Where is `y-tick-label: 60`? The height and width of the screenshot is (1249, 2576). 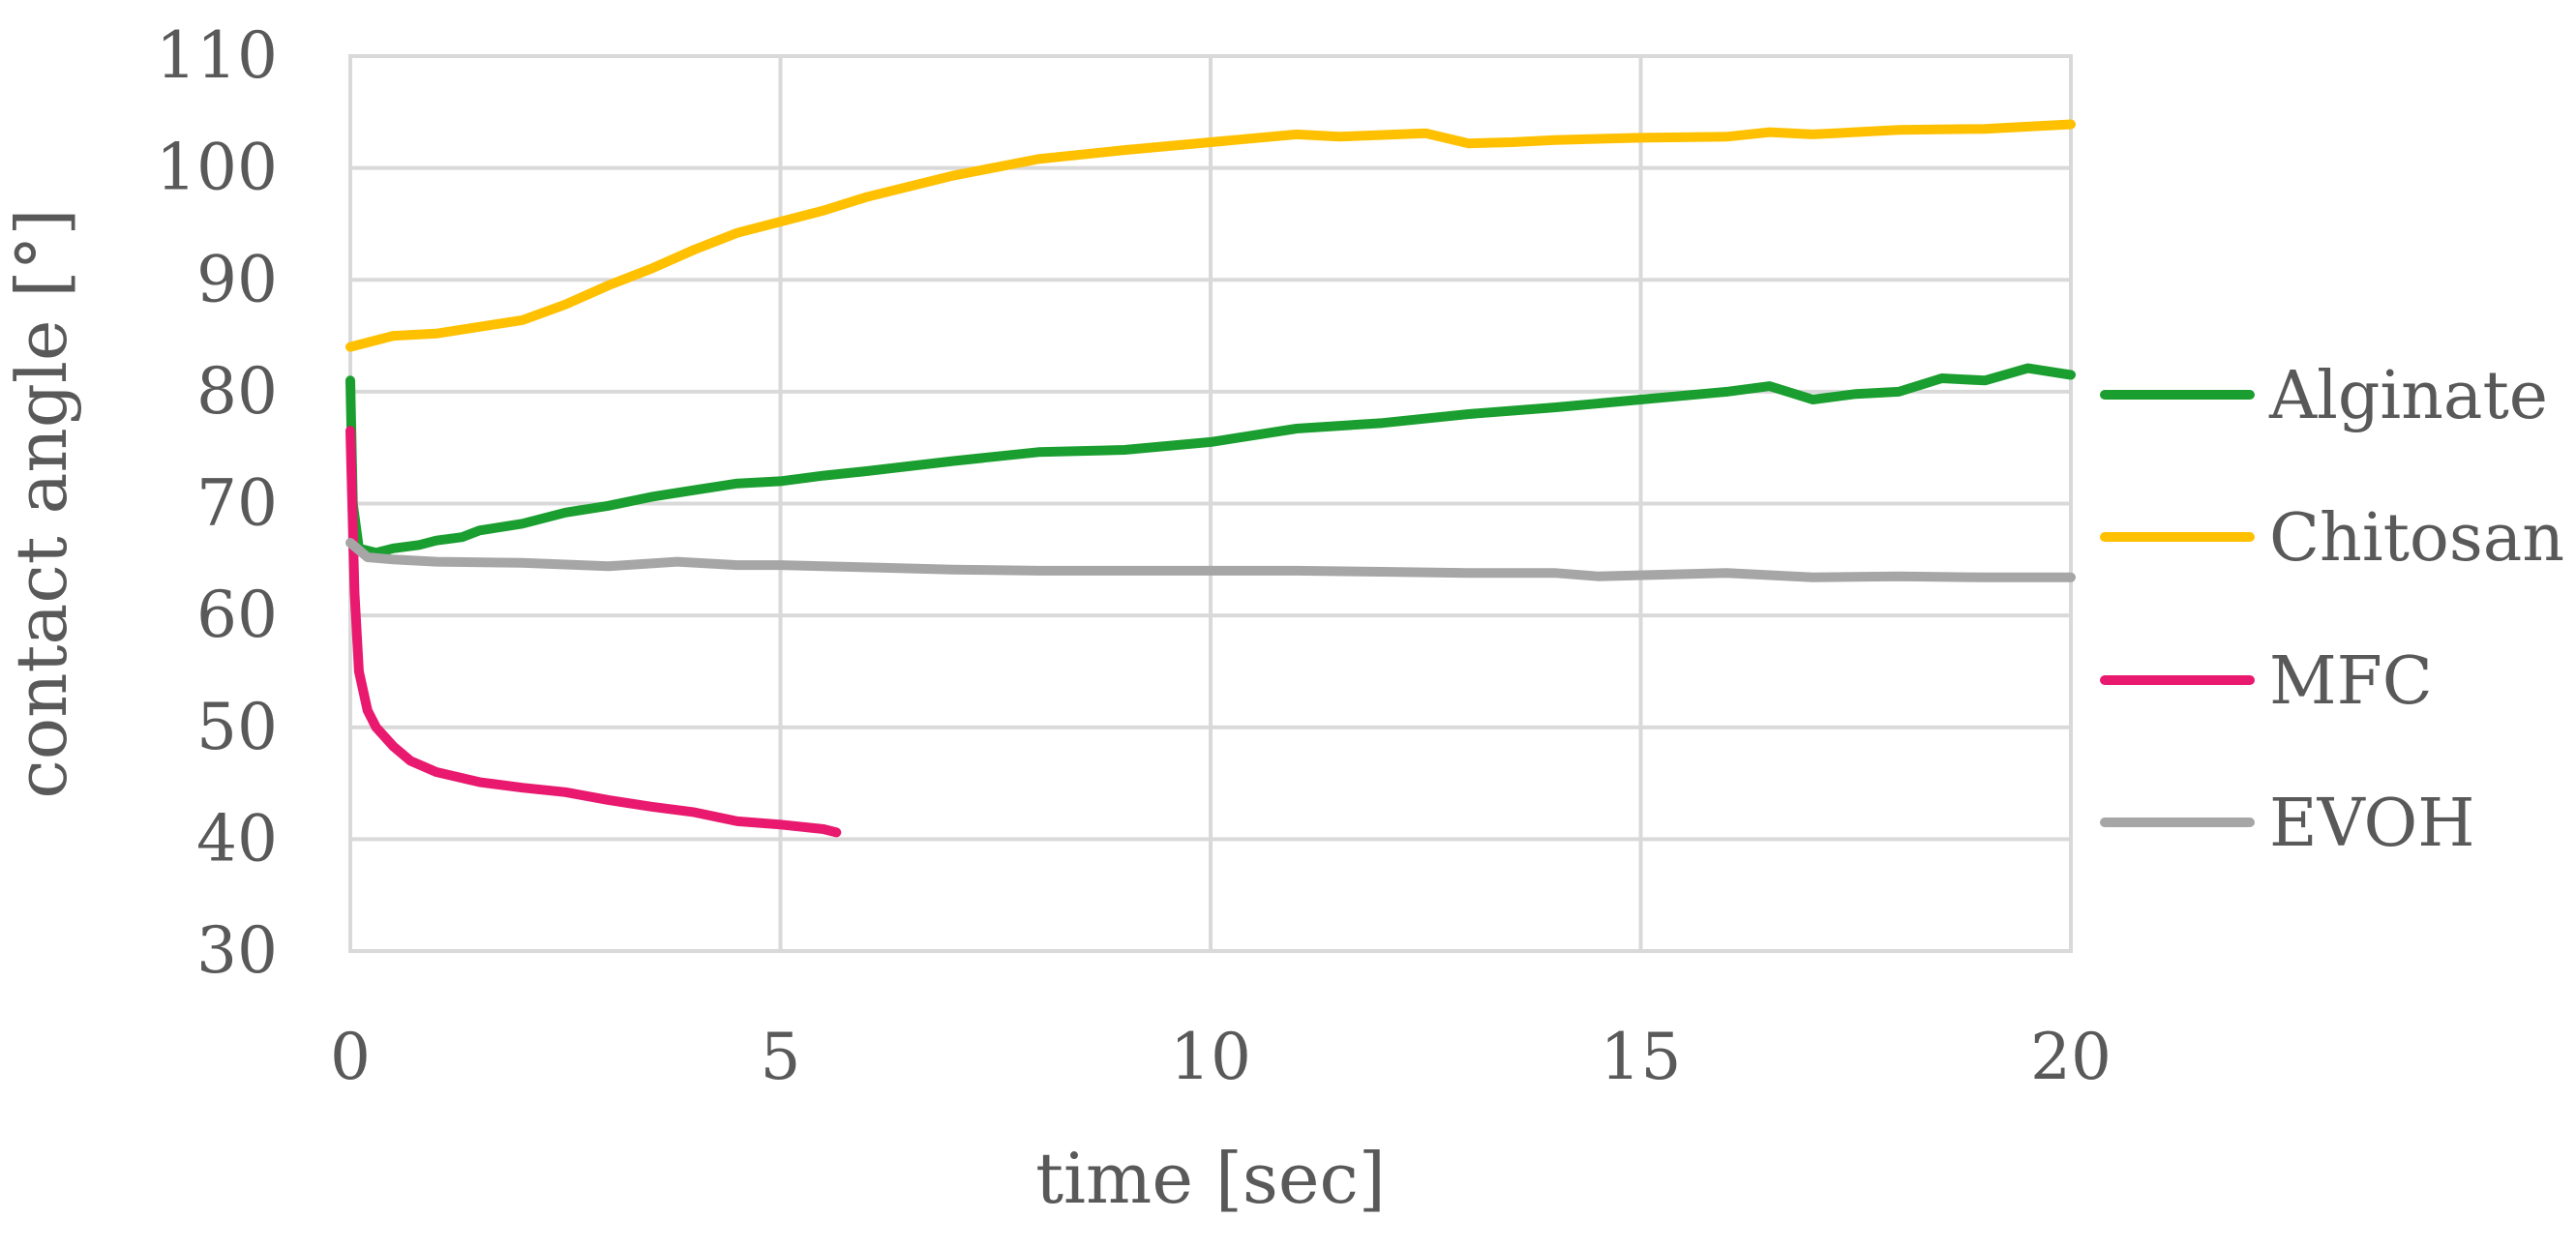
y-tick-label: 60 is located at coordinates (237, 615).